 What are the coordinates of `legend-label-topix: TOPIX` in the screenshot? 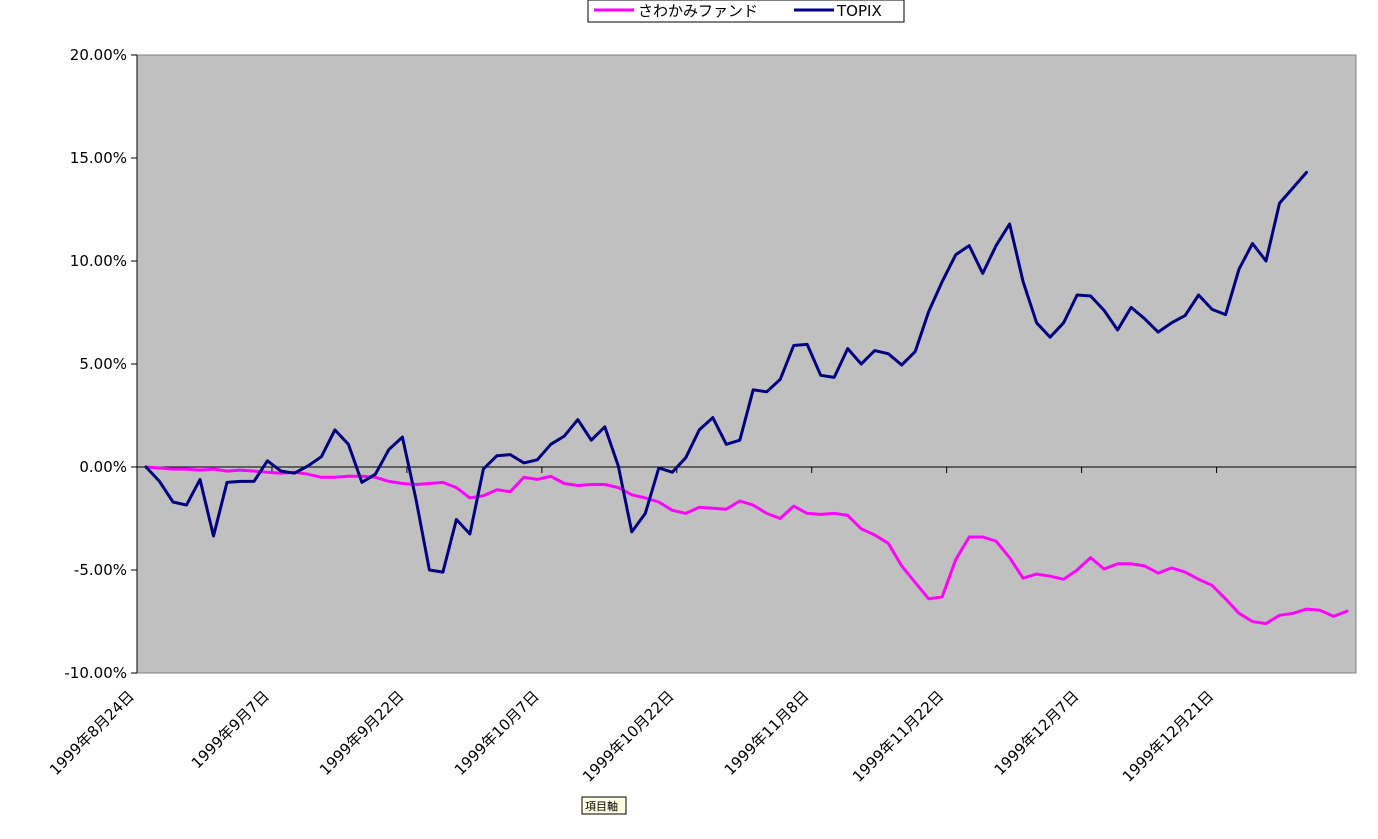 It's located at (859, 11).